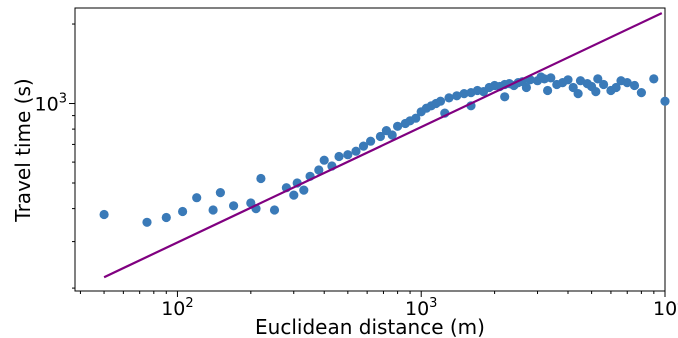  I want to click on x-tick-label: 103, so click(421, 308).